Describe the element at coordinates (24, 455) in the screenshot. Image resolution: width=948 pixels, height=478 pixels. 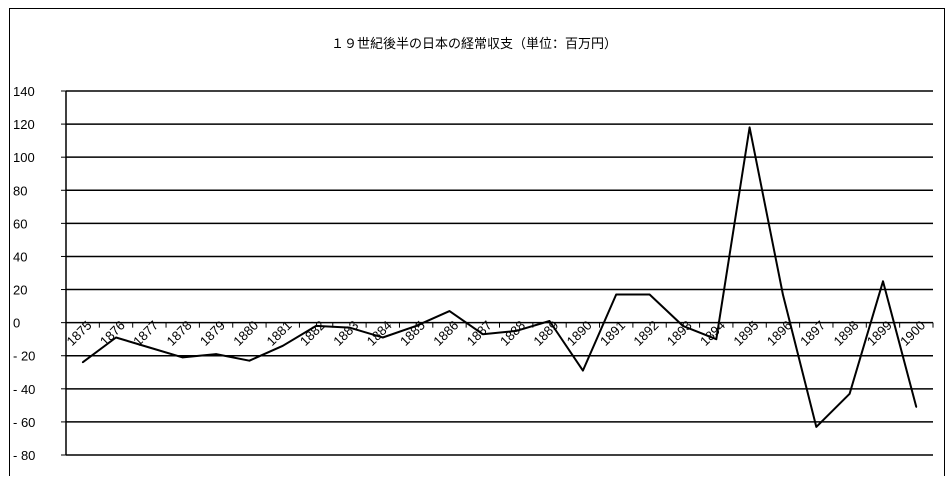
I see `y-tick-label: - 80` at that location.